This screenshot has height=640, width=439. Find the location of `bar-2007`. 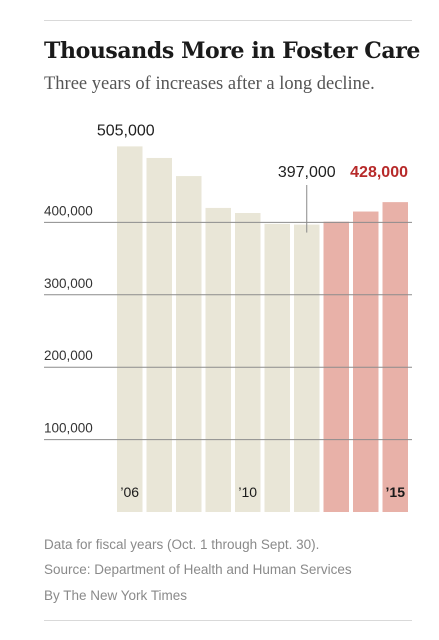

bar-2007 is located at coordinates (159, 334).